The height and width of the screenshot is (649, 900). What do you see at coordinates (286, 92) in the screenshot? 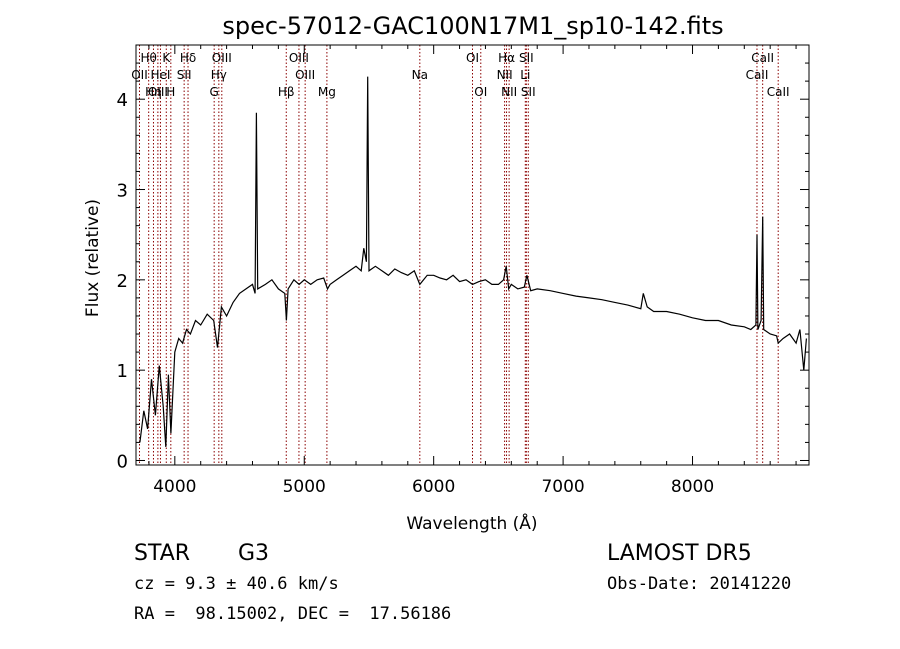
I see `marker-label-12: Hβ` at bounding box center [286, 92].